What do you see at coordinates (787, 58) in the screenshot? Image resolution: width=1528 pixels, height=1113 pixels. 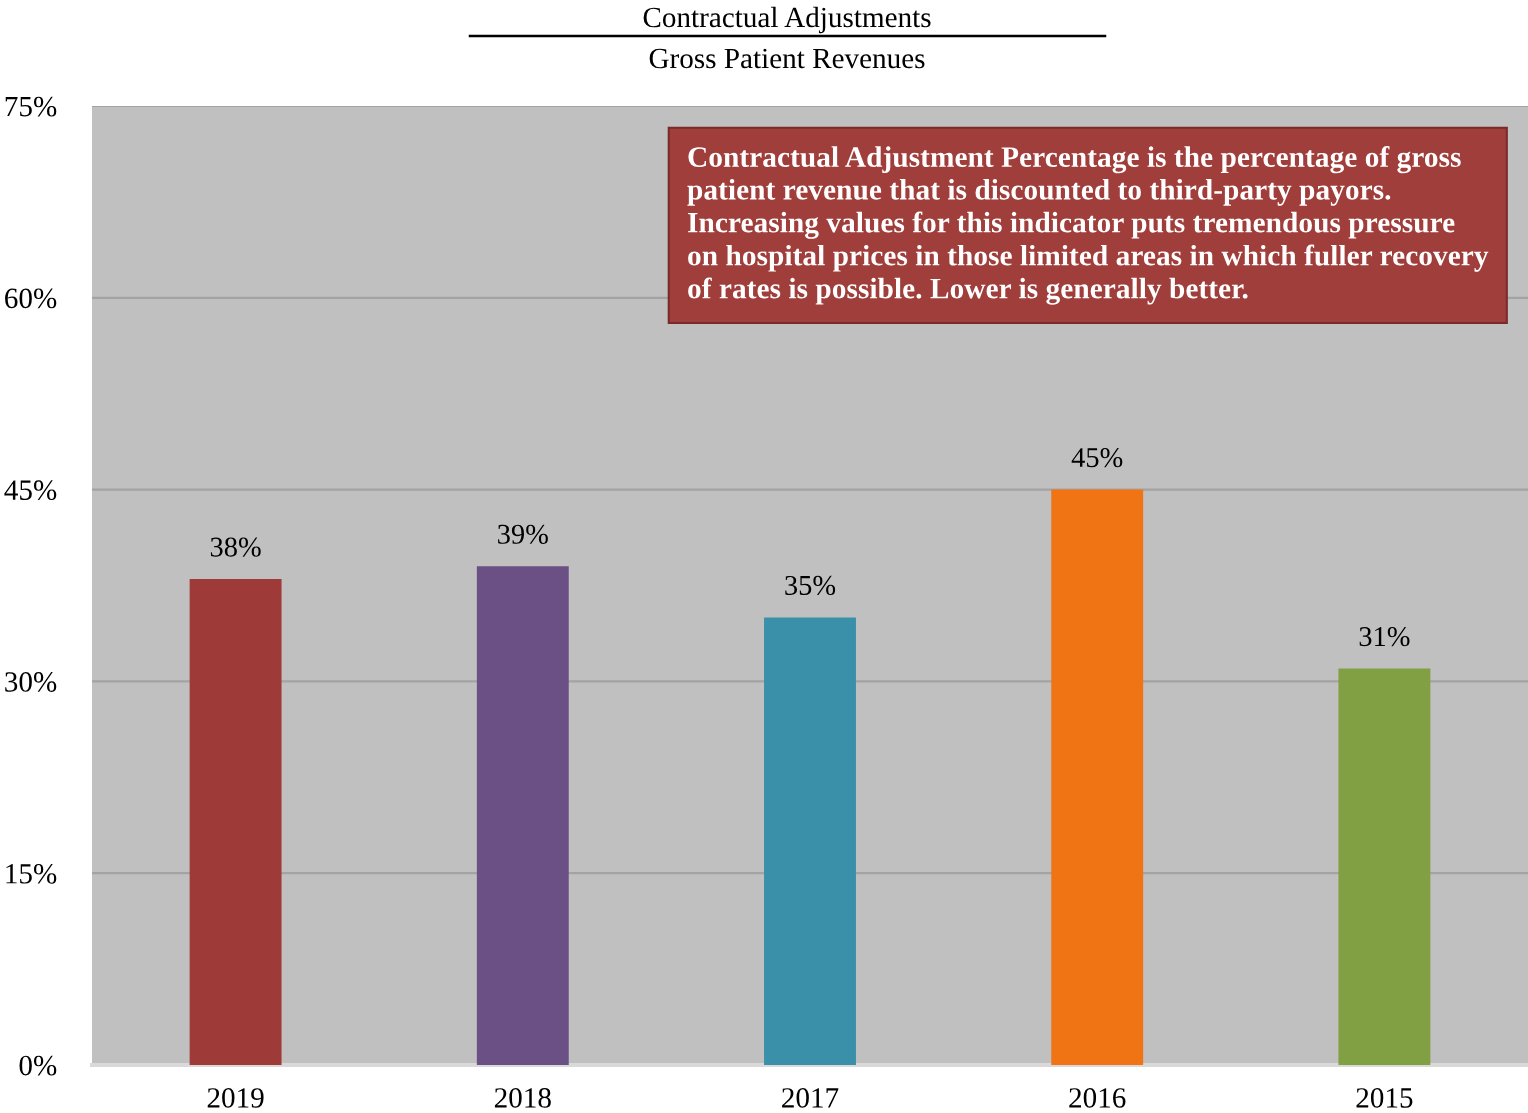 I see `chart-subtitle: Gross Patient Revenues` at bounding box center [787, 58].